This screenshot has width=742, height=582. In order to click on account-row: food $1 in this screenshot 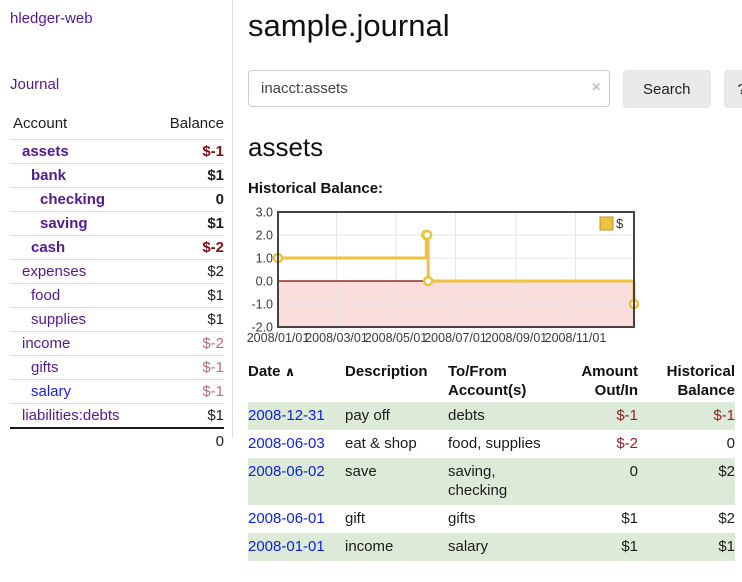, I will do `click(117, 295)`.